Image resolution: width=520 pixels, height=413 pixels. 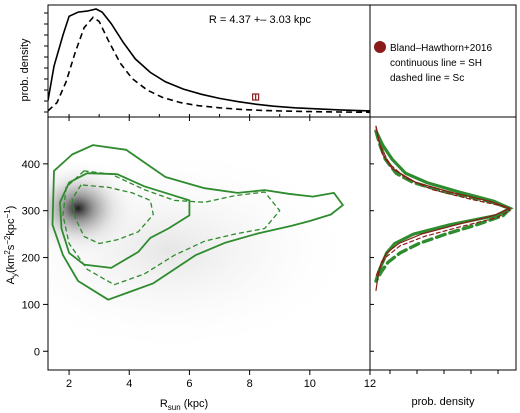 I want to click on right-line-sc, so click(x=444, y=206).